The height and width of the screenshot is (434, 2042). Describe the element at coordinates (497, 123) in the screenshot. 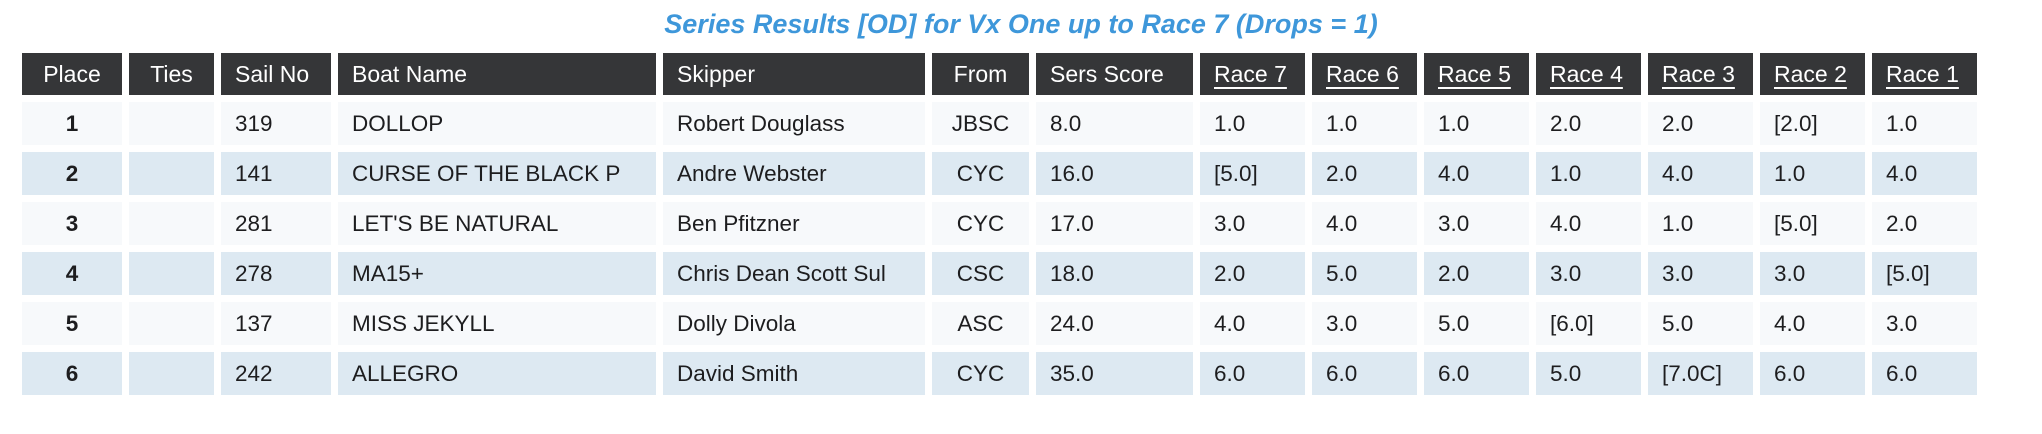

I see `cell-boat_name: DOLLOP` at that location.